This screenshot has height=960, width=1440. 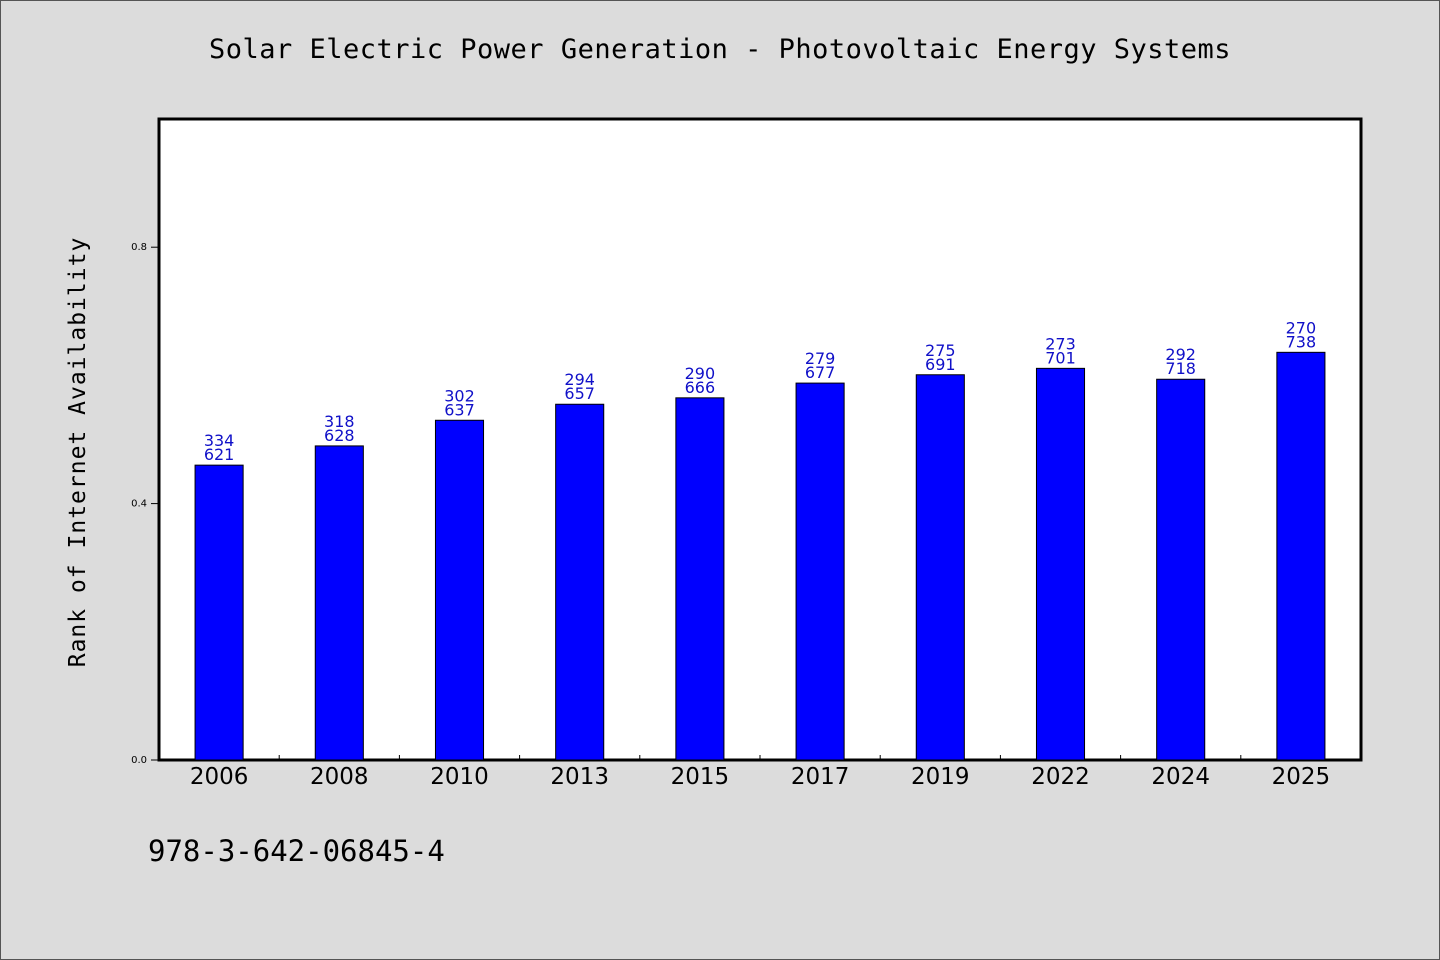 What do you see at coordinates (1301, 777) in the screenshot?
I see `x-tick-label: 2025` at bounding box center [1301, 777].